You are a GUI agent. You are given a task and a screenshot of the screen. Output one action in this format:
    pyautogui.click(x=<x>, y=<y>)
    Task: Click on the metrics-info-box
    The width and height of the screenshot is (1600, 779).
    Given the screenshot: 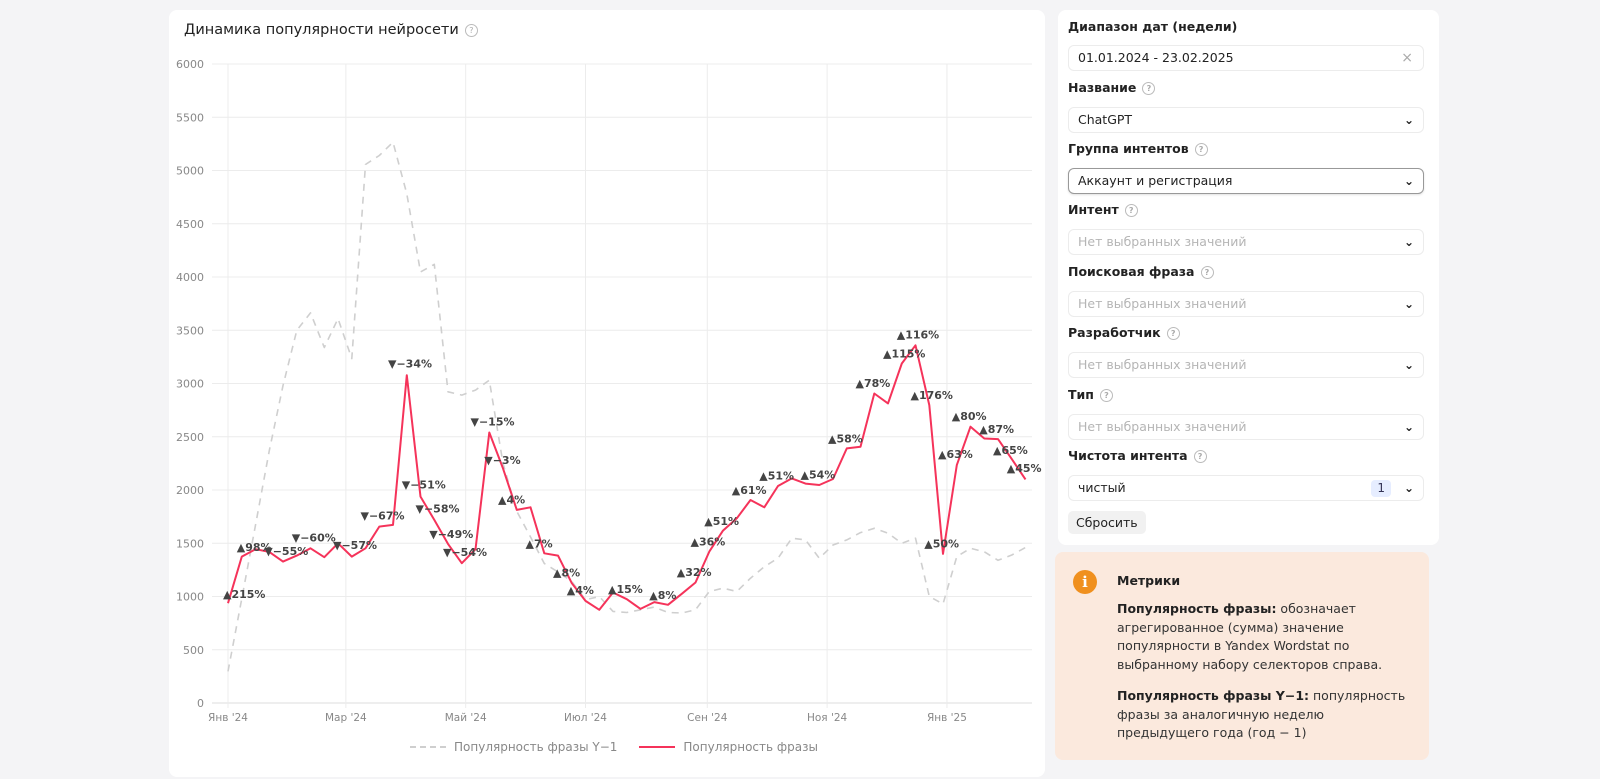 What is the action you would take?
    pyautogui.click(x=1242, y=656)
    